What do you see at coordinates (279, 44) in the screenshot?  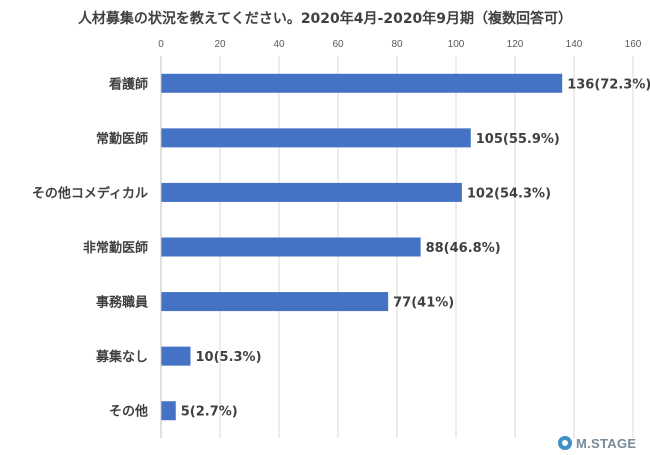 I see `x-tick-label: 40` at bounding box center [279, 44].